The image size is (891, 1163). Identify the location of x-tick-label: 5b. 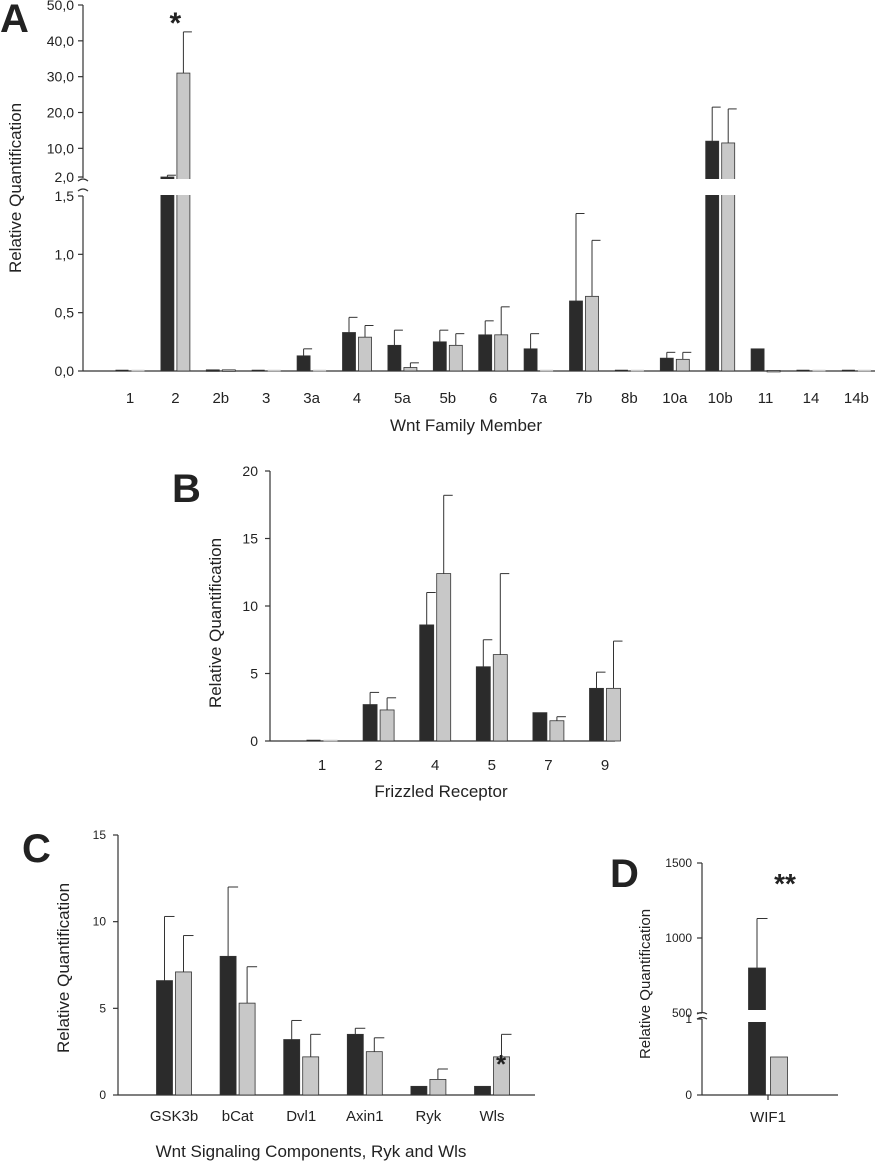
(447, 398).